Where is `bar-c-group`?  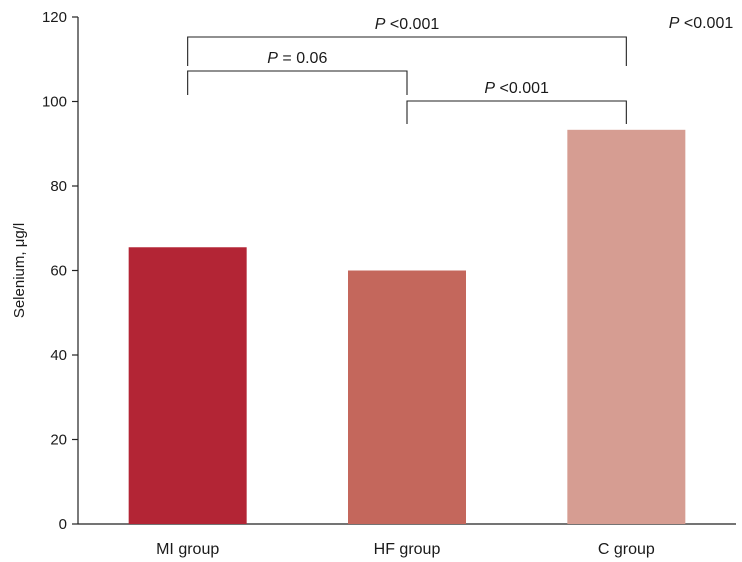
bar-c-group is located at coordinates (626, 326).